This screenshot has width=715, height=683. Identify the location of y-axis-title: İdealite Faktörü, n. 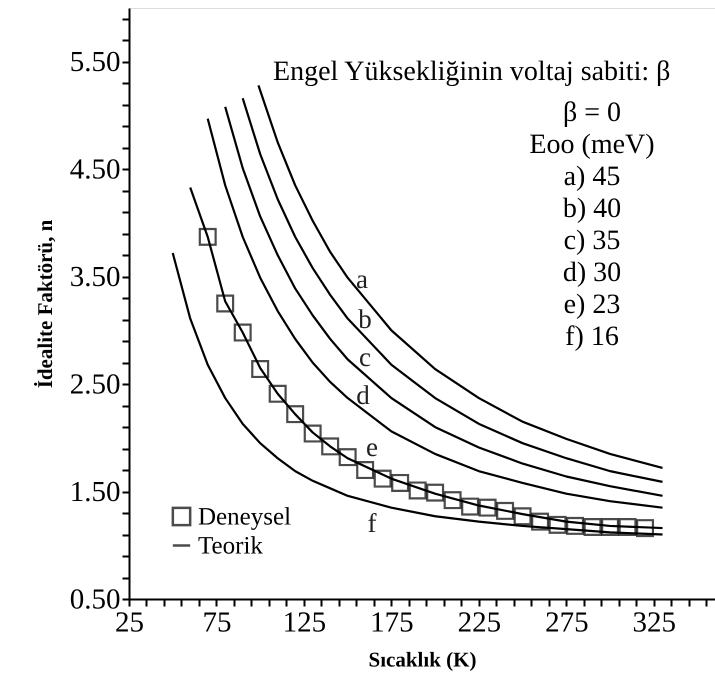
(44, 303).